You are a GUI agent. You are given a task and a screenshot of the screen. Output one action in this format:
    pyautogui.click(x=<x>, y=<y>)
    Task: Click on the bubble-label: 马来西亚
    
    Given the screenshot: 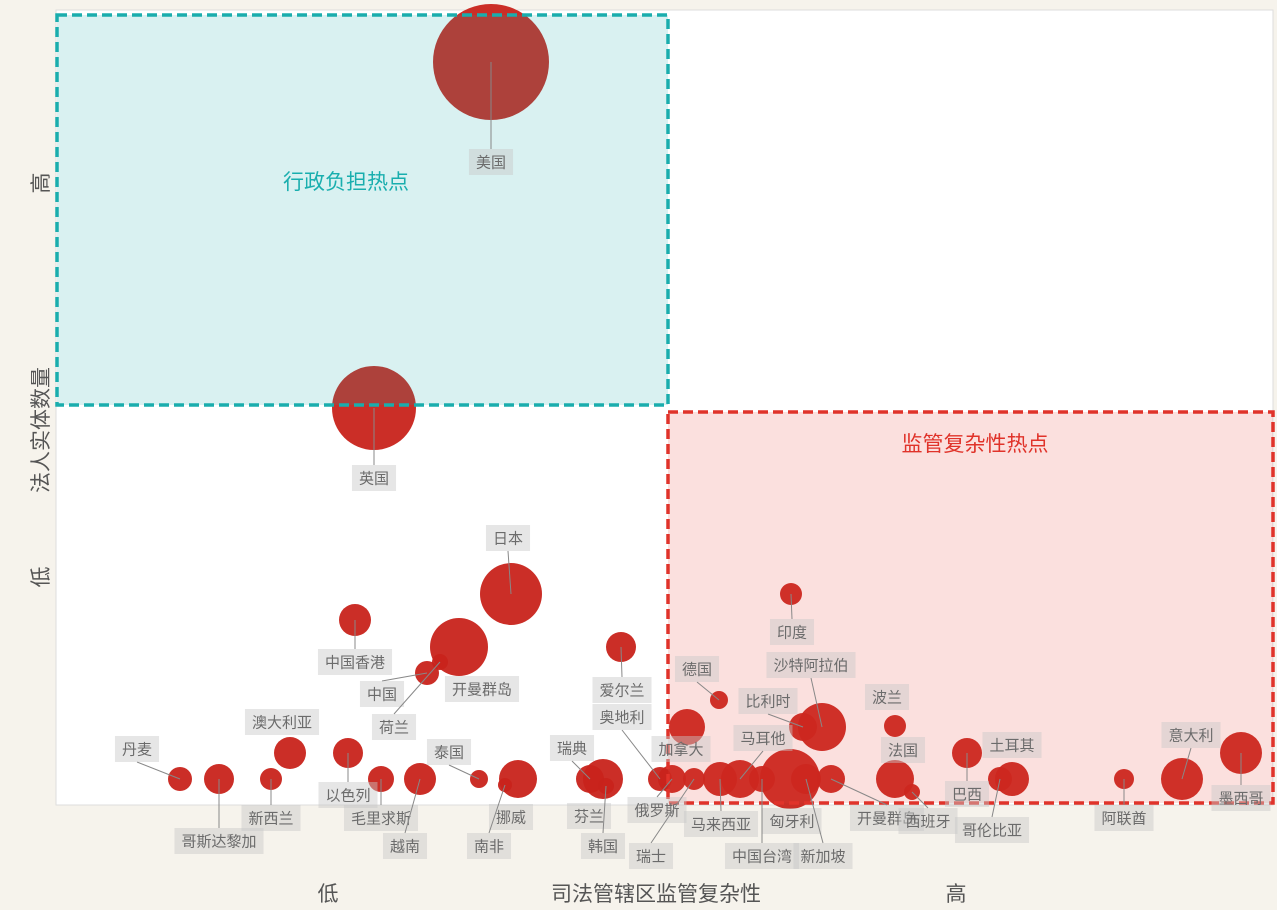 What is the action you would take?
    pyautogui.click(x=721, y=825)
    